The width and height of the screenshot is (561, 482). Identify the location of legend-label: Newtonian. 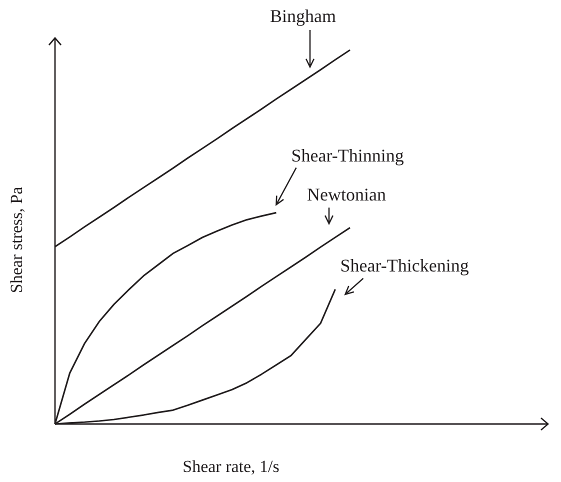
(346, 194).